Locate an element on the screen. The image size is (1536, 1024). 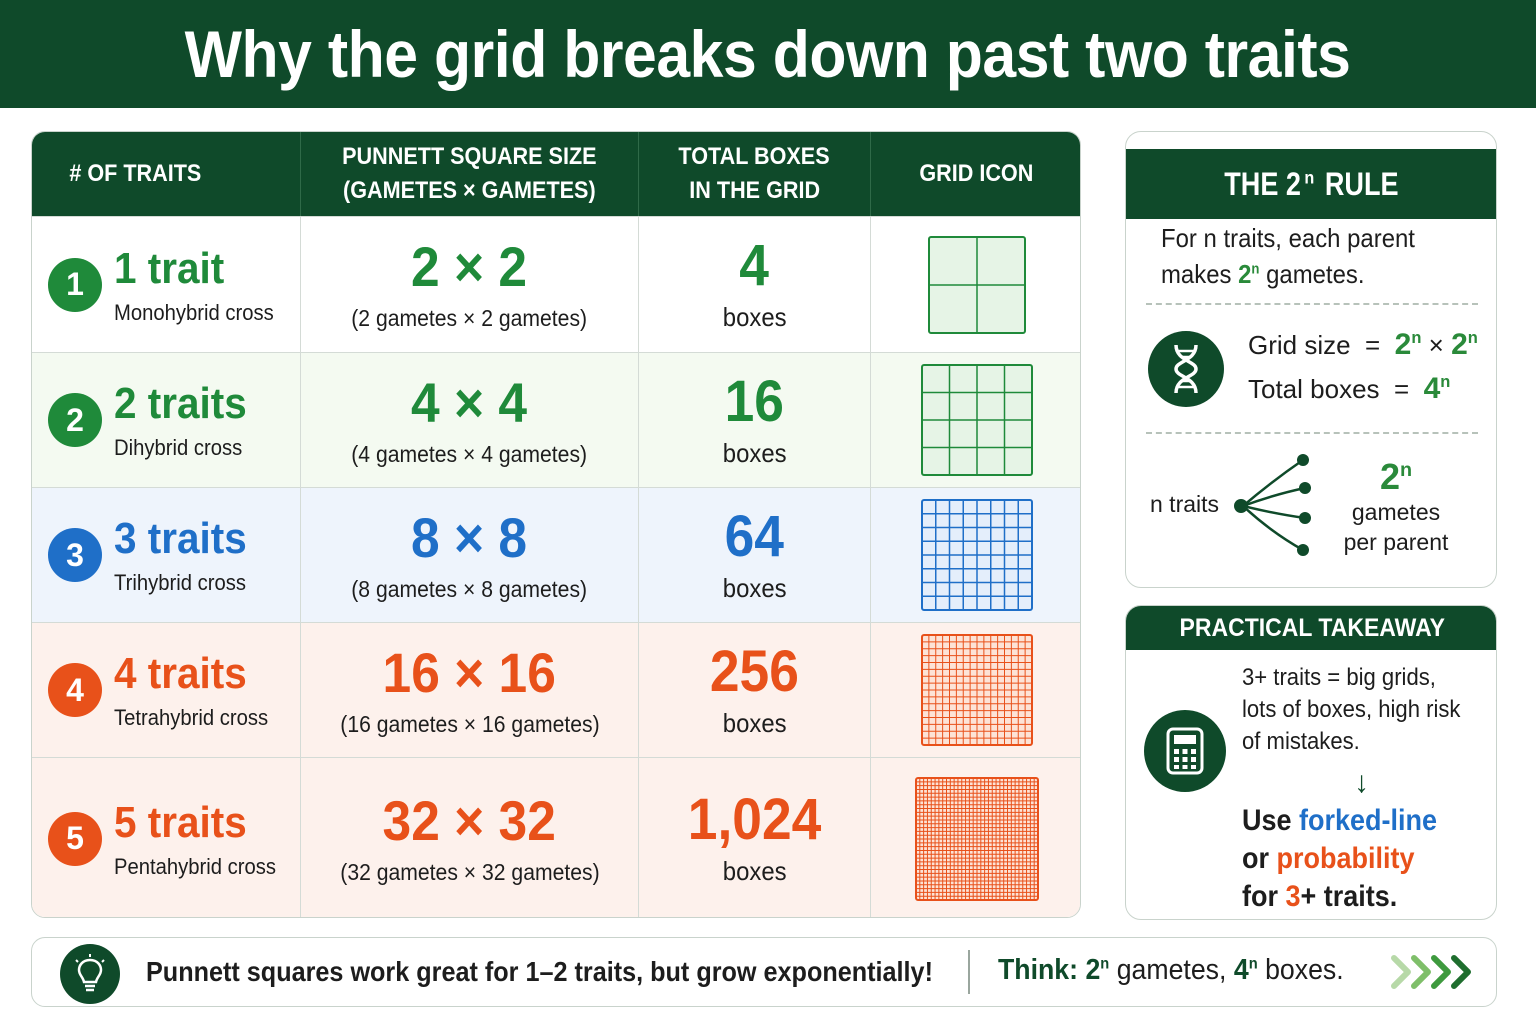
row-number-badge: 4 is located at coordinates (75, 690).